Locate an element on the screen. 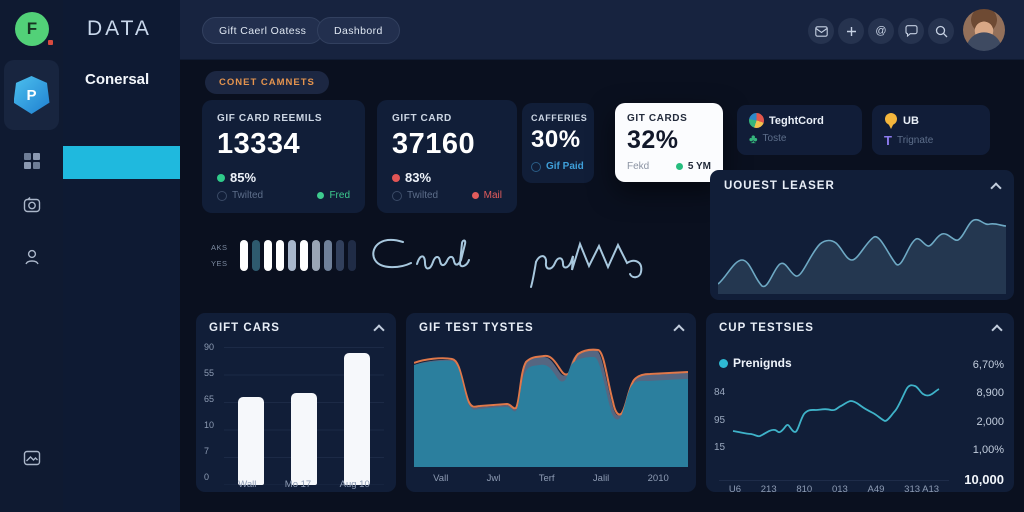 This screenshot has width=1024, height=512. mini-title: UB is located at coordinates (911, 121).